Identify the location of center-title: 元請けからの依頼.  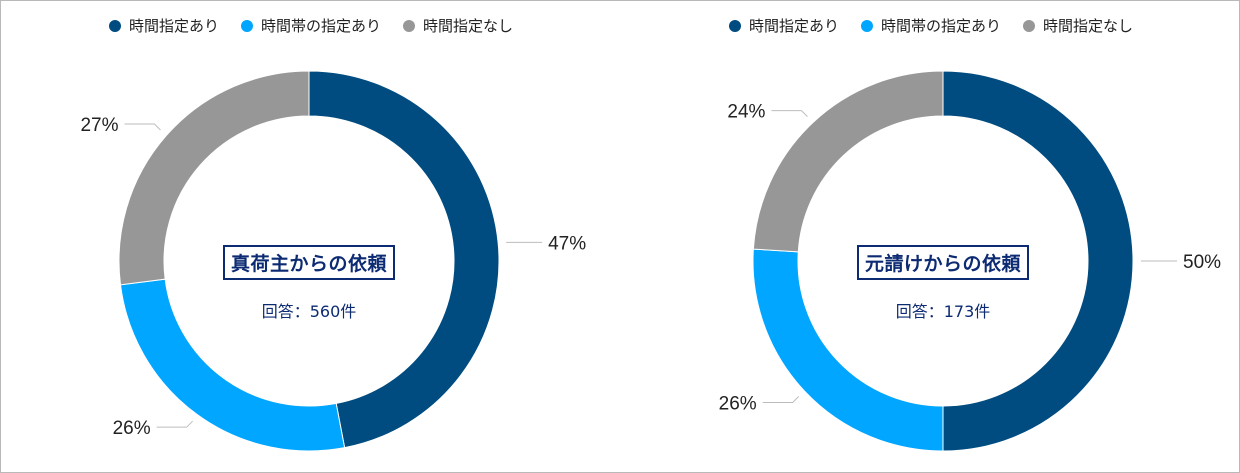
(942, 262).